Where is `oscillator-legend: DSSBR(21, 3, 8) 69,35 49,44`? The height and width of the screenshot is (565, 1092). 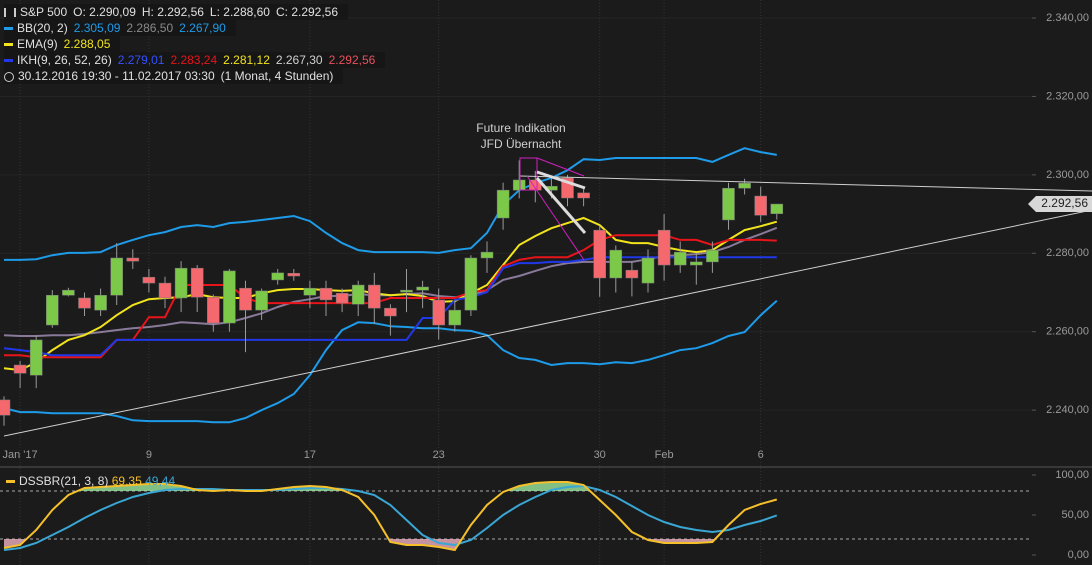 oscillator-legend: DSSBR(21, 3, 8) 69,35 49,44 is located at coordinates (90, 481).